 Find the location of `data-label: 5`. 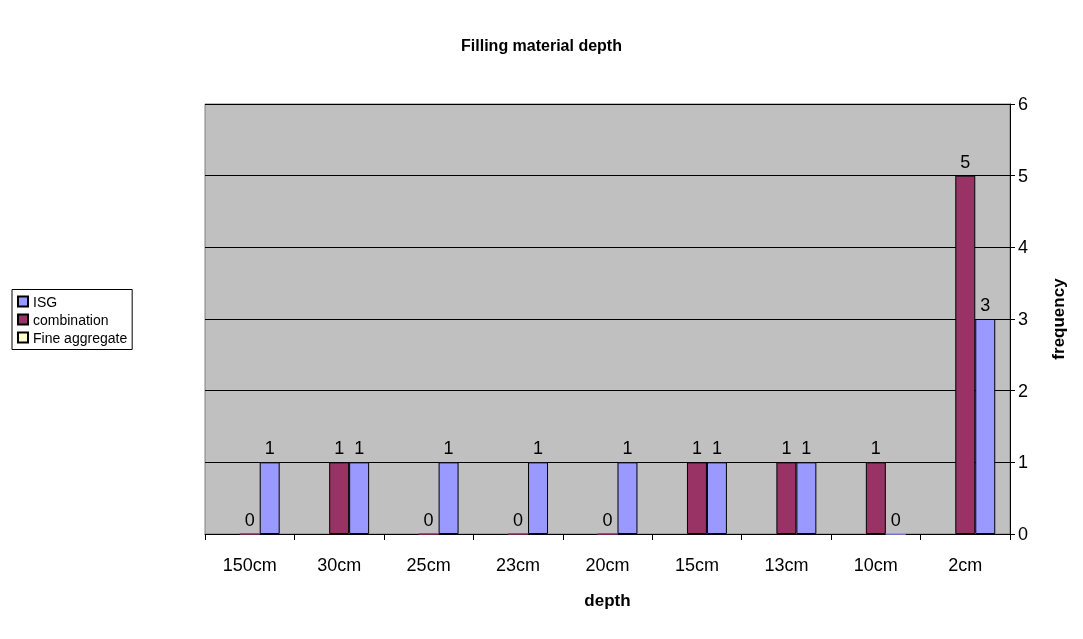

data-label: 5 is located at coordinates (965, 161).